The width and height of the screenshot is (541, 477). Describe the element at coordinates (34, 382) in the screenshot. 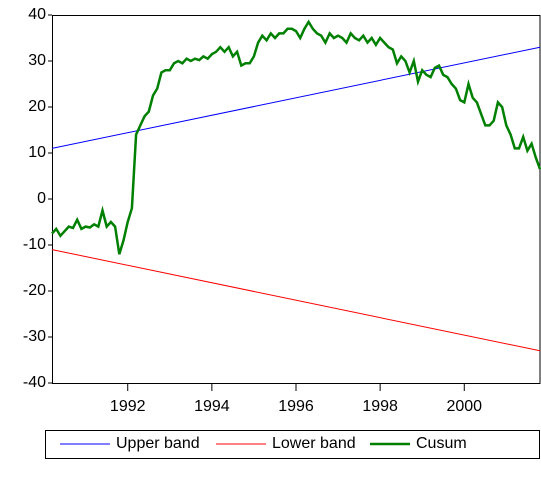

I see `y-tick-label: -40` at that location.